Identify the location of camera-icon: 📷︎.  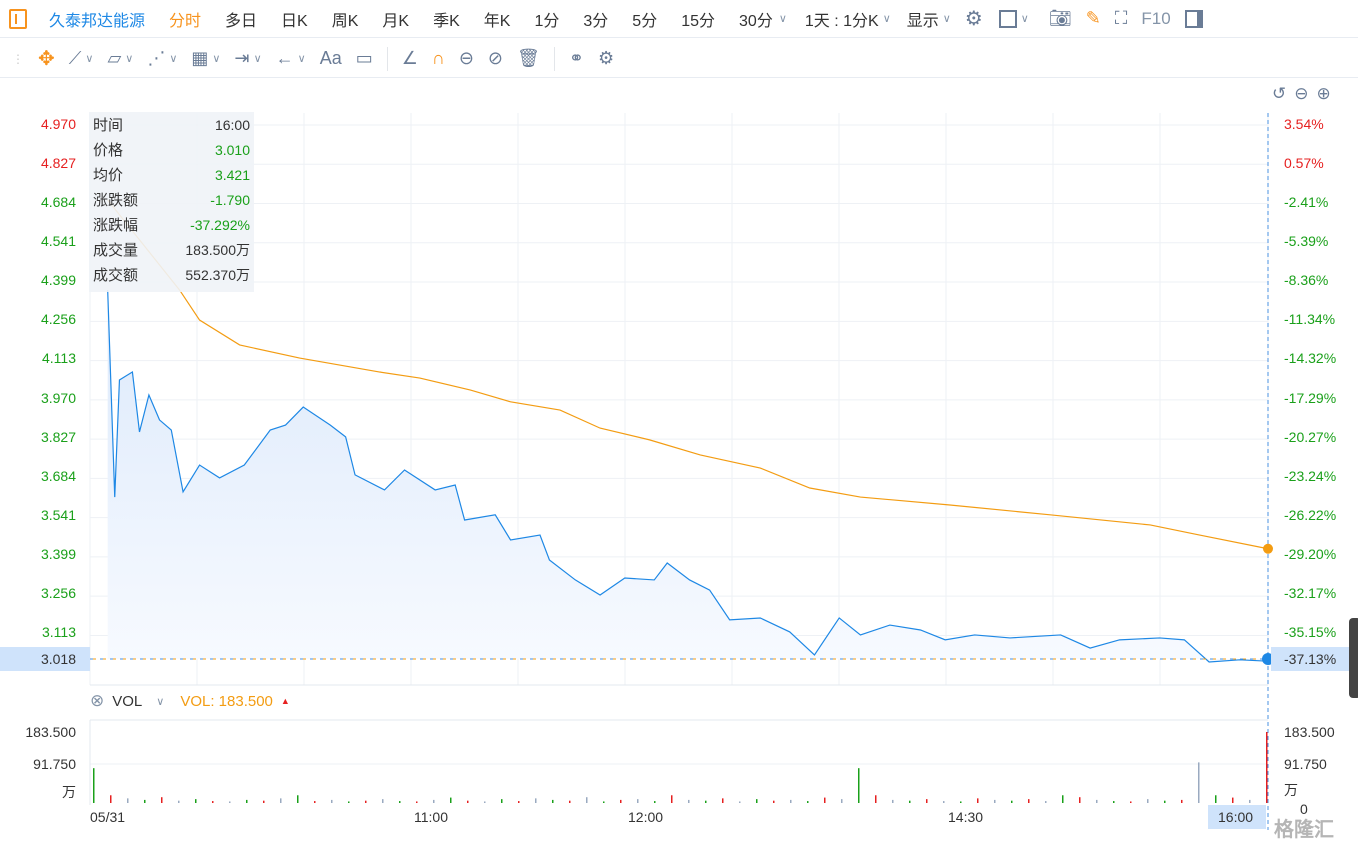
(1060, 18).